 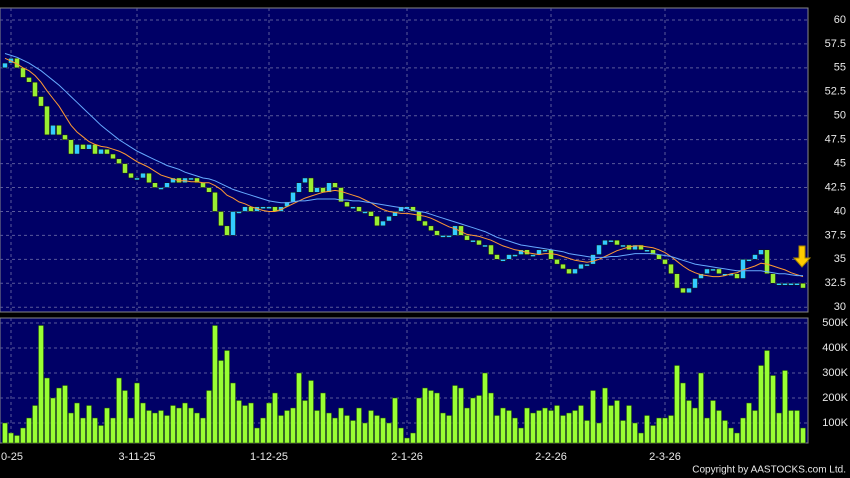 What do you see at coordinates (840, 211) in the screenshot?
I see `y-tick-label: 40` at bounding box center [840, 211].